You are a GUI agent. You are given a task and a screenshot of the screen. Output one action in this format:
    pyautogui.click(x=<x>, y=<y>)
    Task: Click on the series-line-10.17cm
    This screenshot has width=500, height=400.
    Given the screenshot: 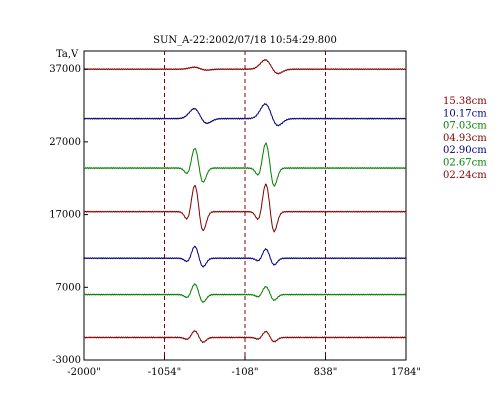 What is the action you would take?
    pyautogui.click(x=245, y=114)
    